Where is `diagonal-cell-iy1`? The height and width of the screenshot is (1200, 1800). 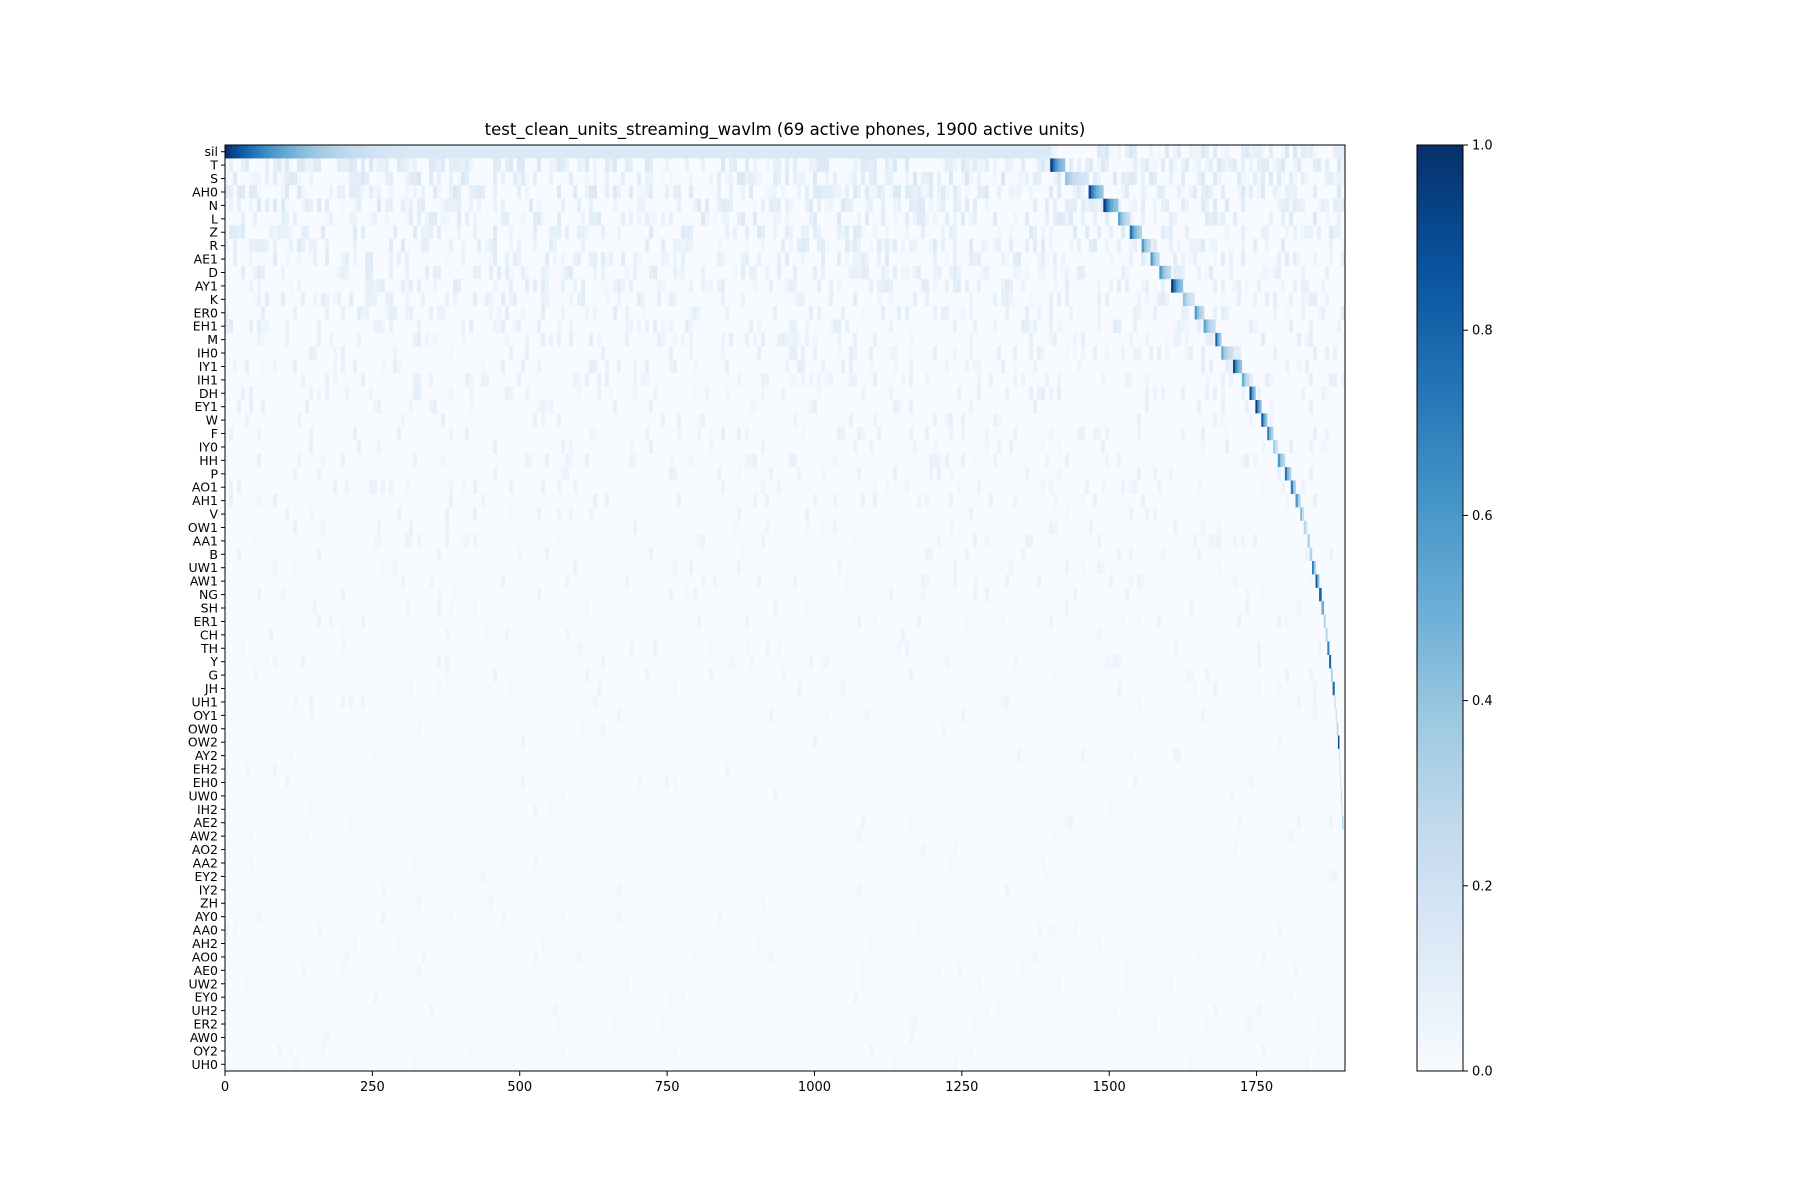 diagonal-cell-iy1 is located at coordinates (1238, 366).